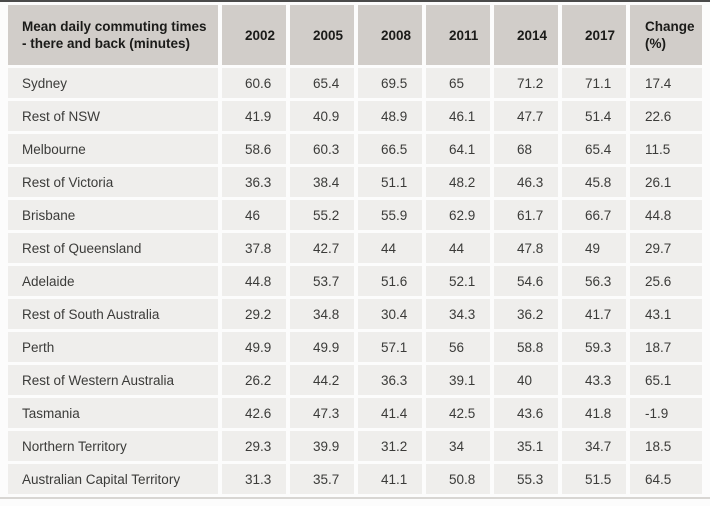  What do you see at coordinates (666, 83) in the screenshot?
I see `cell-change: 17.4` at bounding box center [666, 83].